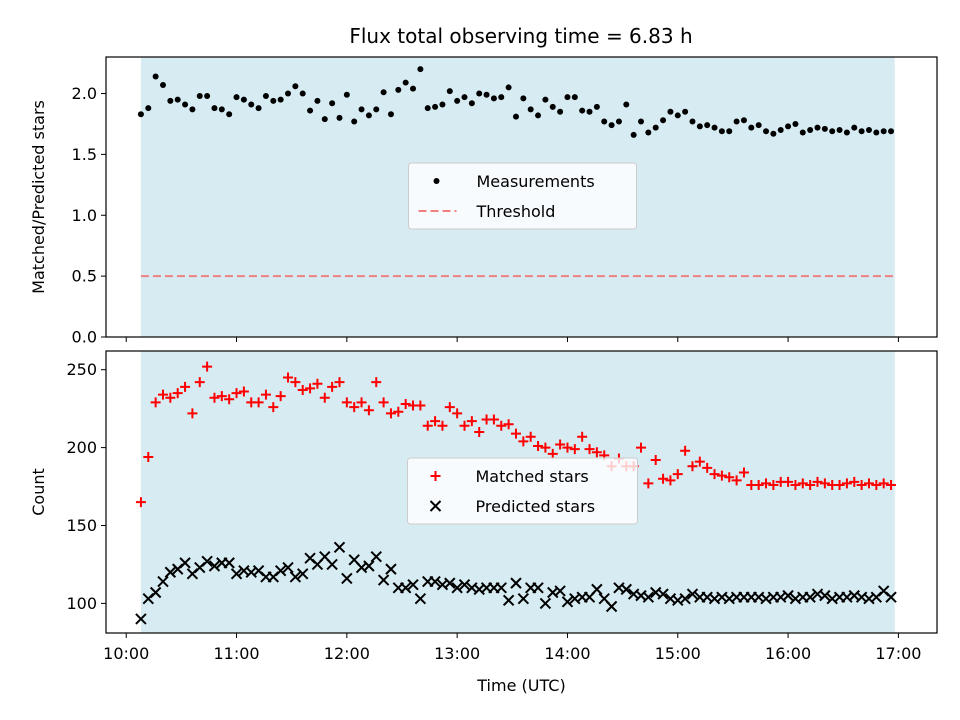 The height and width of the screenshot is (720, 960). I want to click on y-tick-label: 1.5, so click(84, 154).